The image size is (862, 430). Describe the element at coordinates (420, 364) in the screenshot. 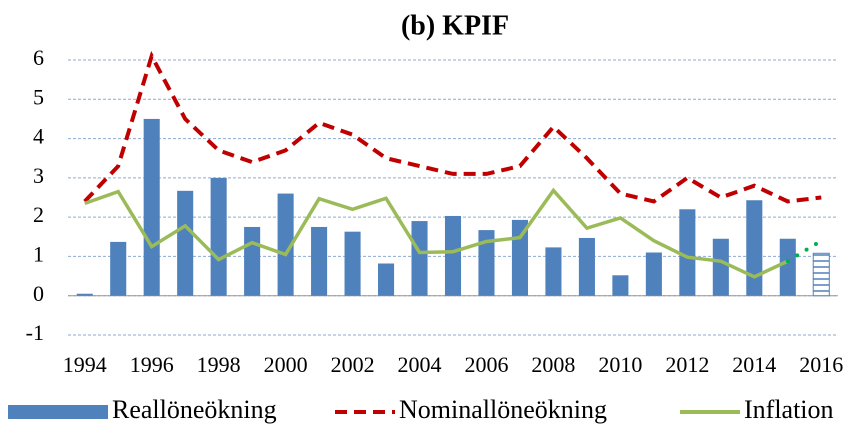

I see `x-tick-label: 2004` at that location.